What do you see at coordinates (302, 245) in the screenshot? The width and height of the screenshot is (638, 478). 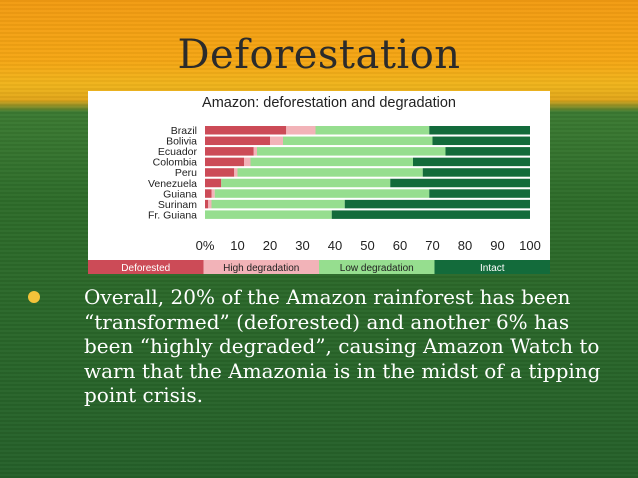 I see `x-tick-label: 30` at bounding box center [302, 245].